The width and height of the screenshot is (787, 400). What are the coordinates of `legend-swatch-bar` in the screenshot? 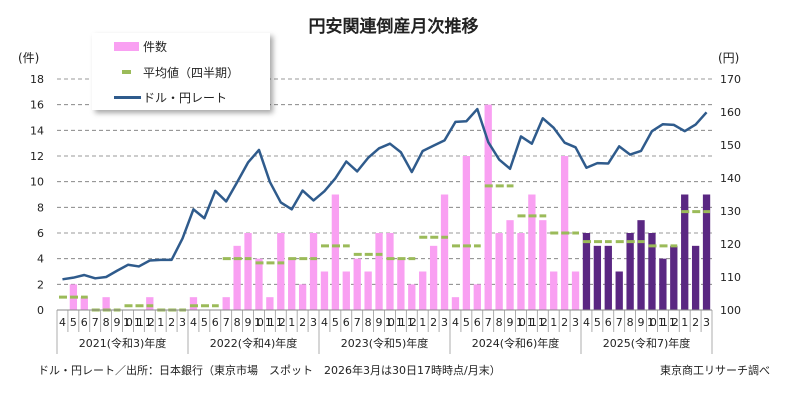 It's located at (126, 46).